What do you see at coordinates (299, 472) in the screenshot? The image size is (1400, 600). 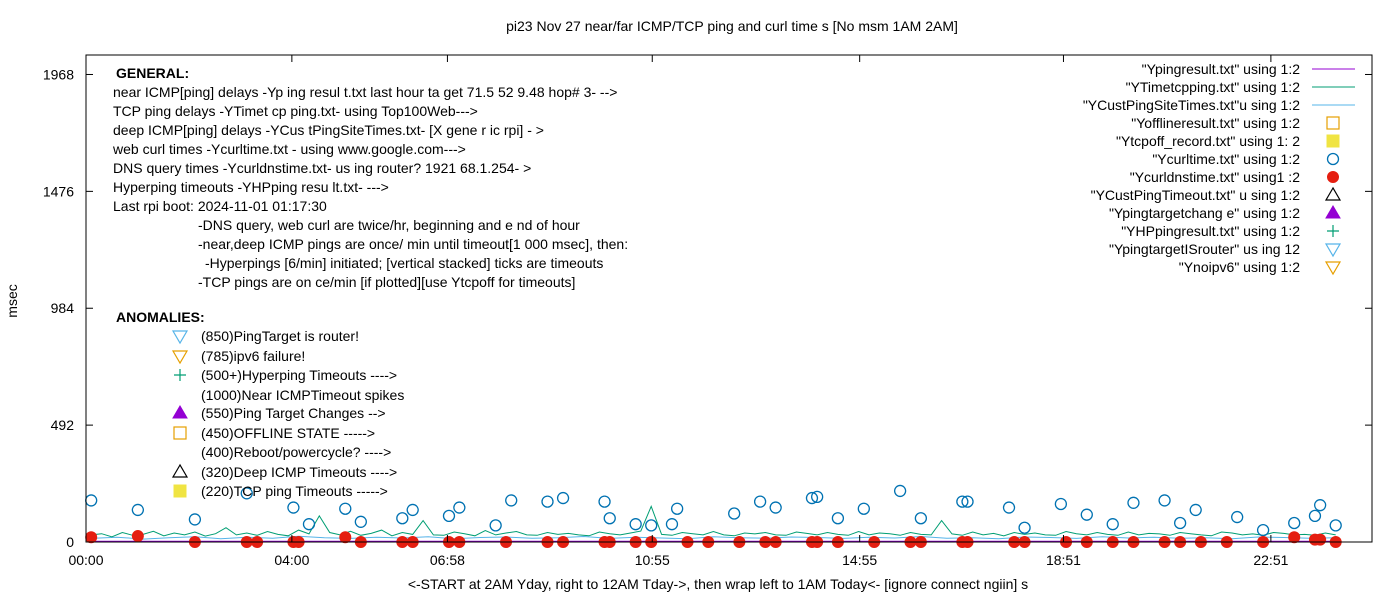 I see `anomaly-note-line: (320)Deep ICMP Timeouts ---->` at bounding box center [299, 472].